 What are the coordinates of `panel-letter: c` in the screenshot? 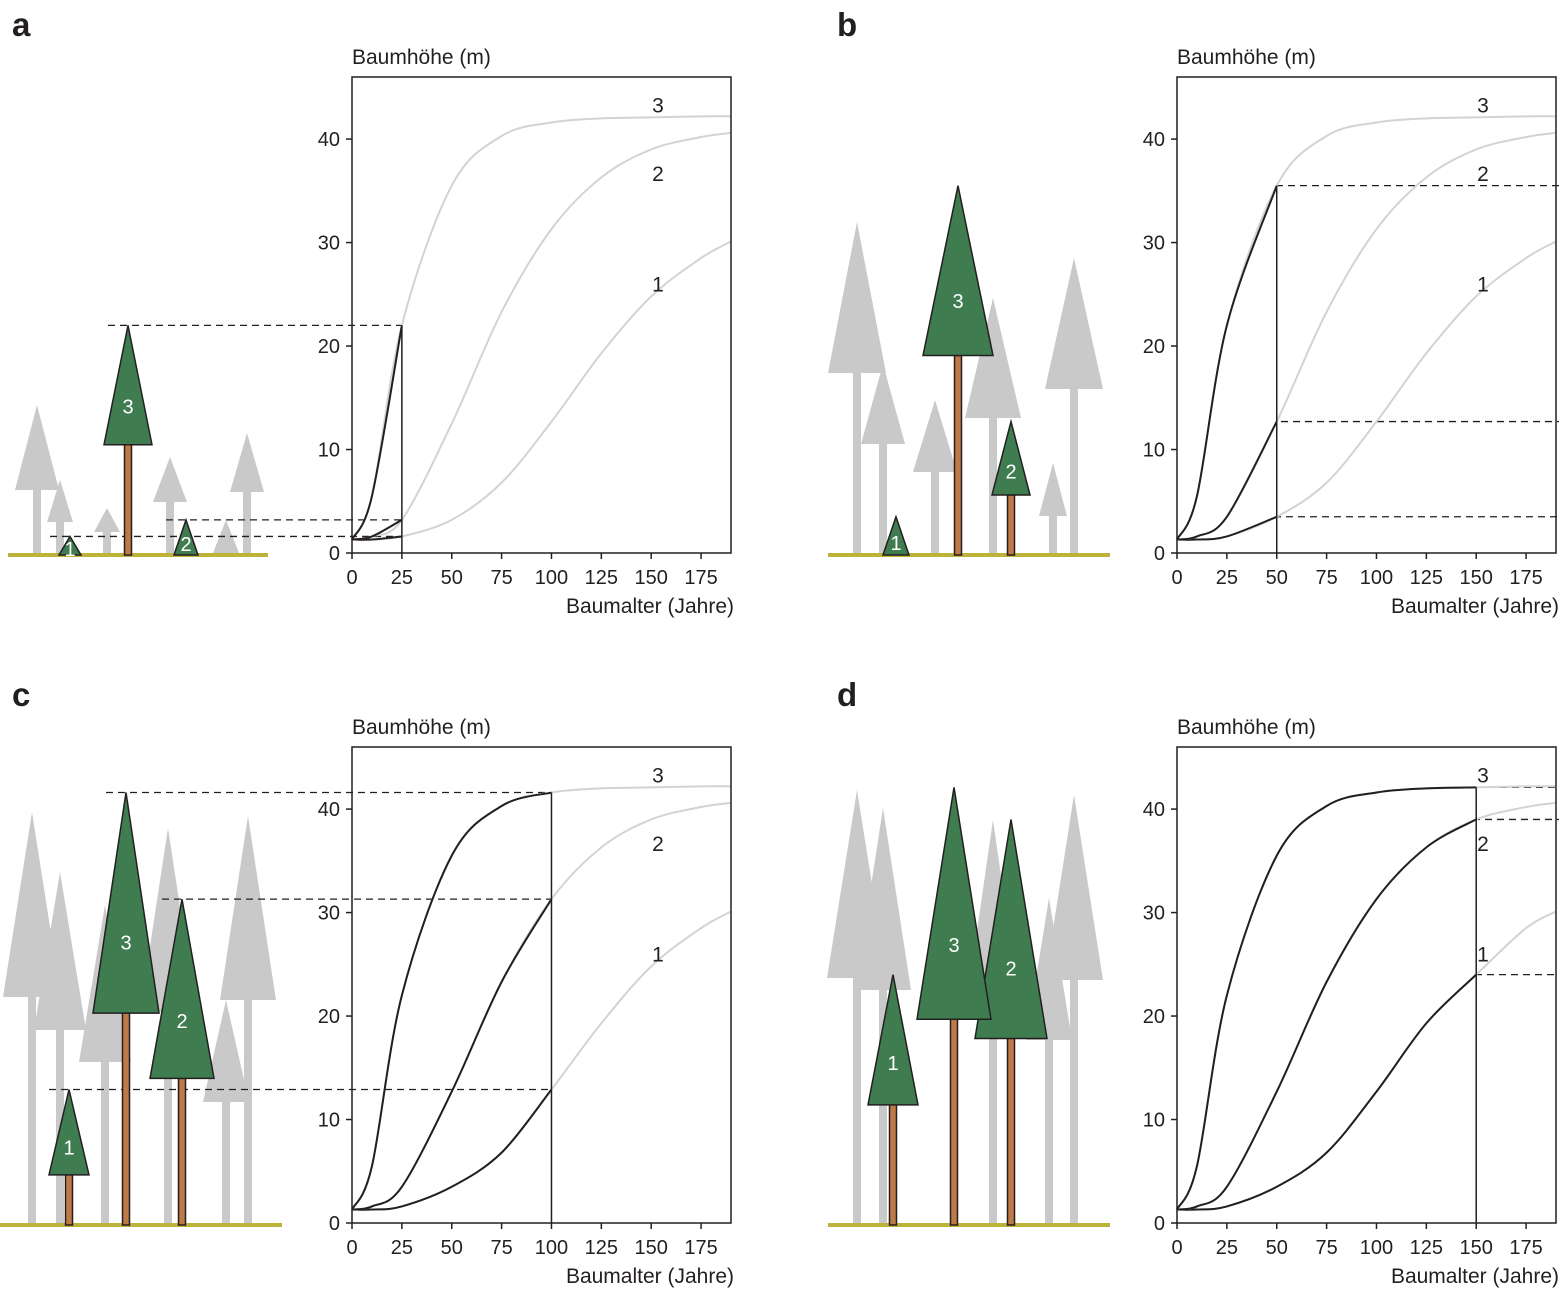 It's located at (21, 694).